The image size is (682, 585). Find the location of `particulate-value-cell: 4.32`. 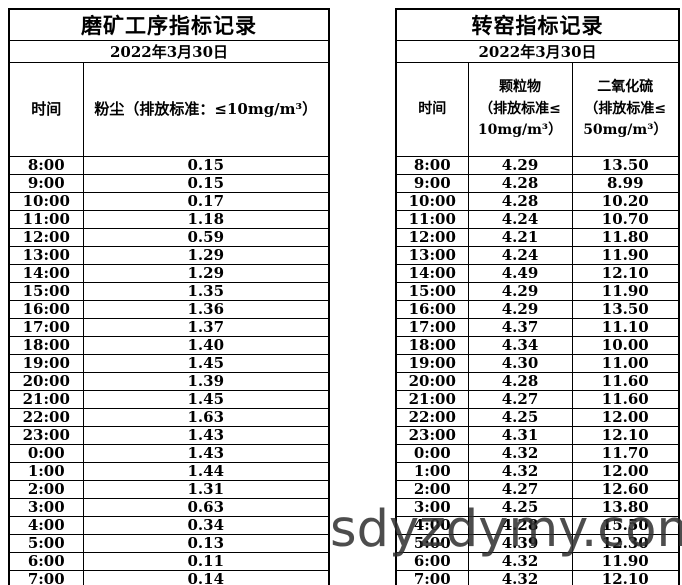

particulate-value-cell: 4.32 is located at coordinates (520, 561).